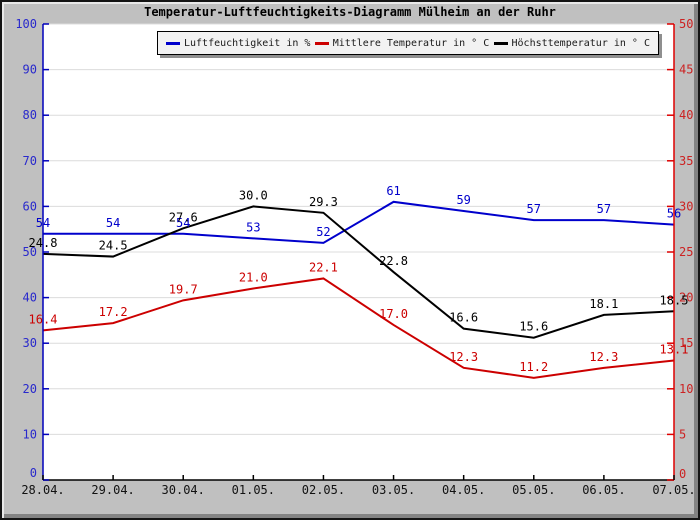 This screenshot has height=520, width=700. I want to click on data-label-series-2: 16.6, so click(463, 318).